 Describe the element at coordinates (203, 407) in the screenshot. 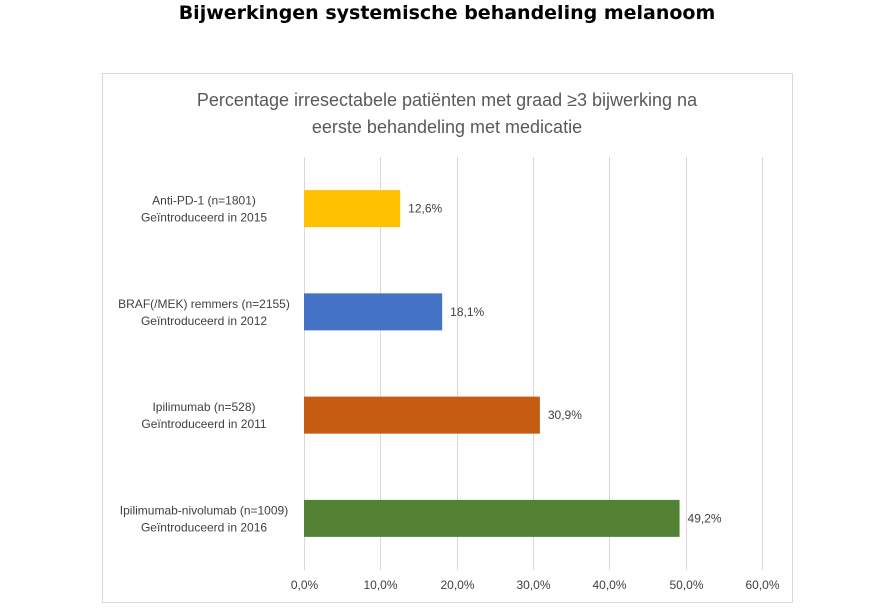

I see `category-label: Ipilimumab (n=528)` at that location.